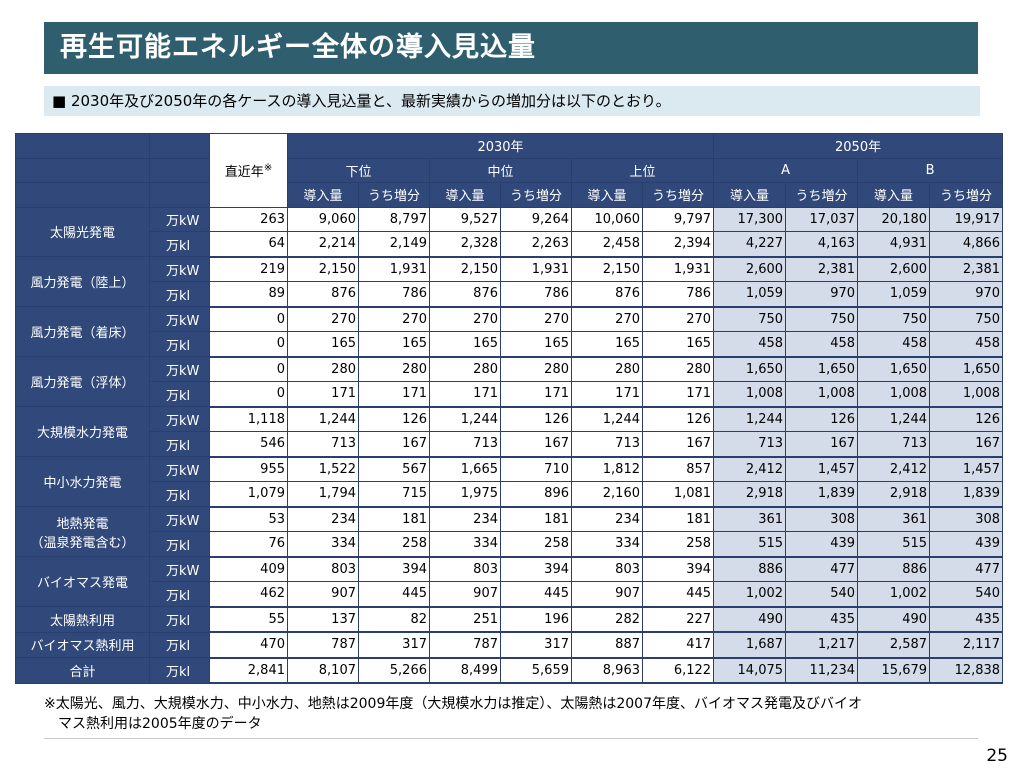 The width and height of the screenshot is (1024, 768). I want to click on increase-value: 394, so click(536, 569).